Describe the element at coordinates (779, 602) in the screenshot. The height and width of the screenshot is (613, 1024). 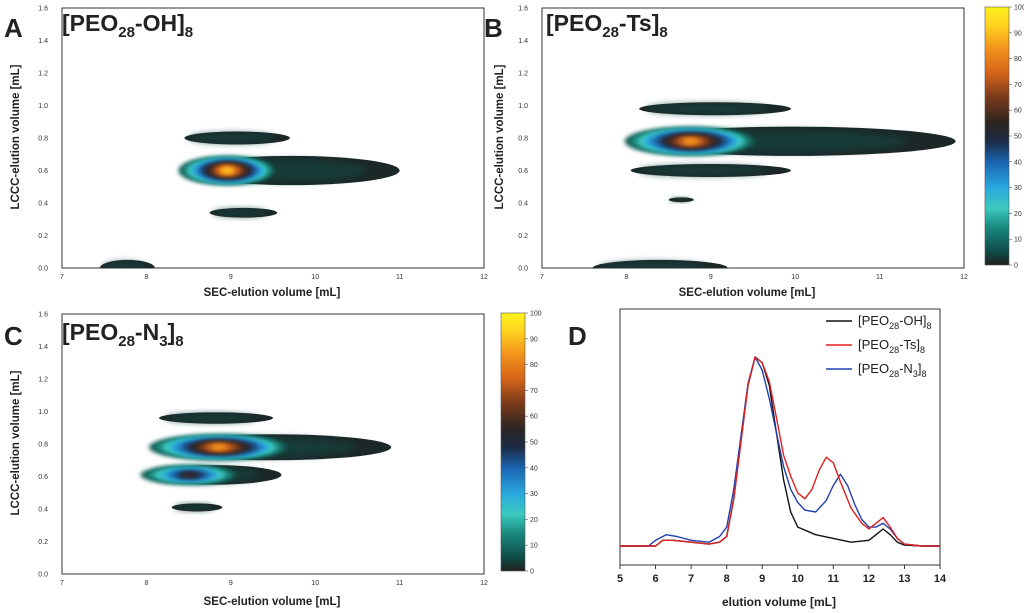
I see `panel-d-x-axis-label: elution volume [mL]` at that location.